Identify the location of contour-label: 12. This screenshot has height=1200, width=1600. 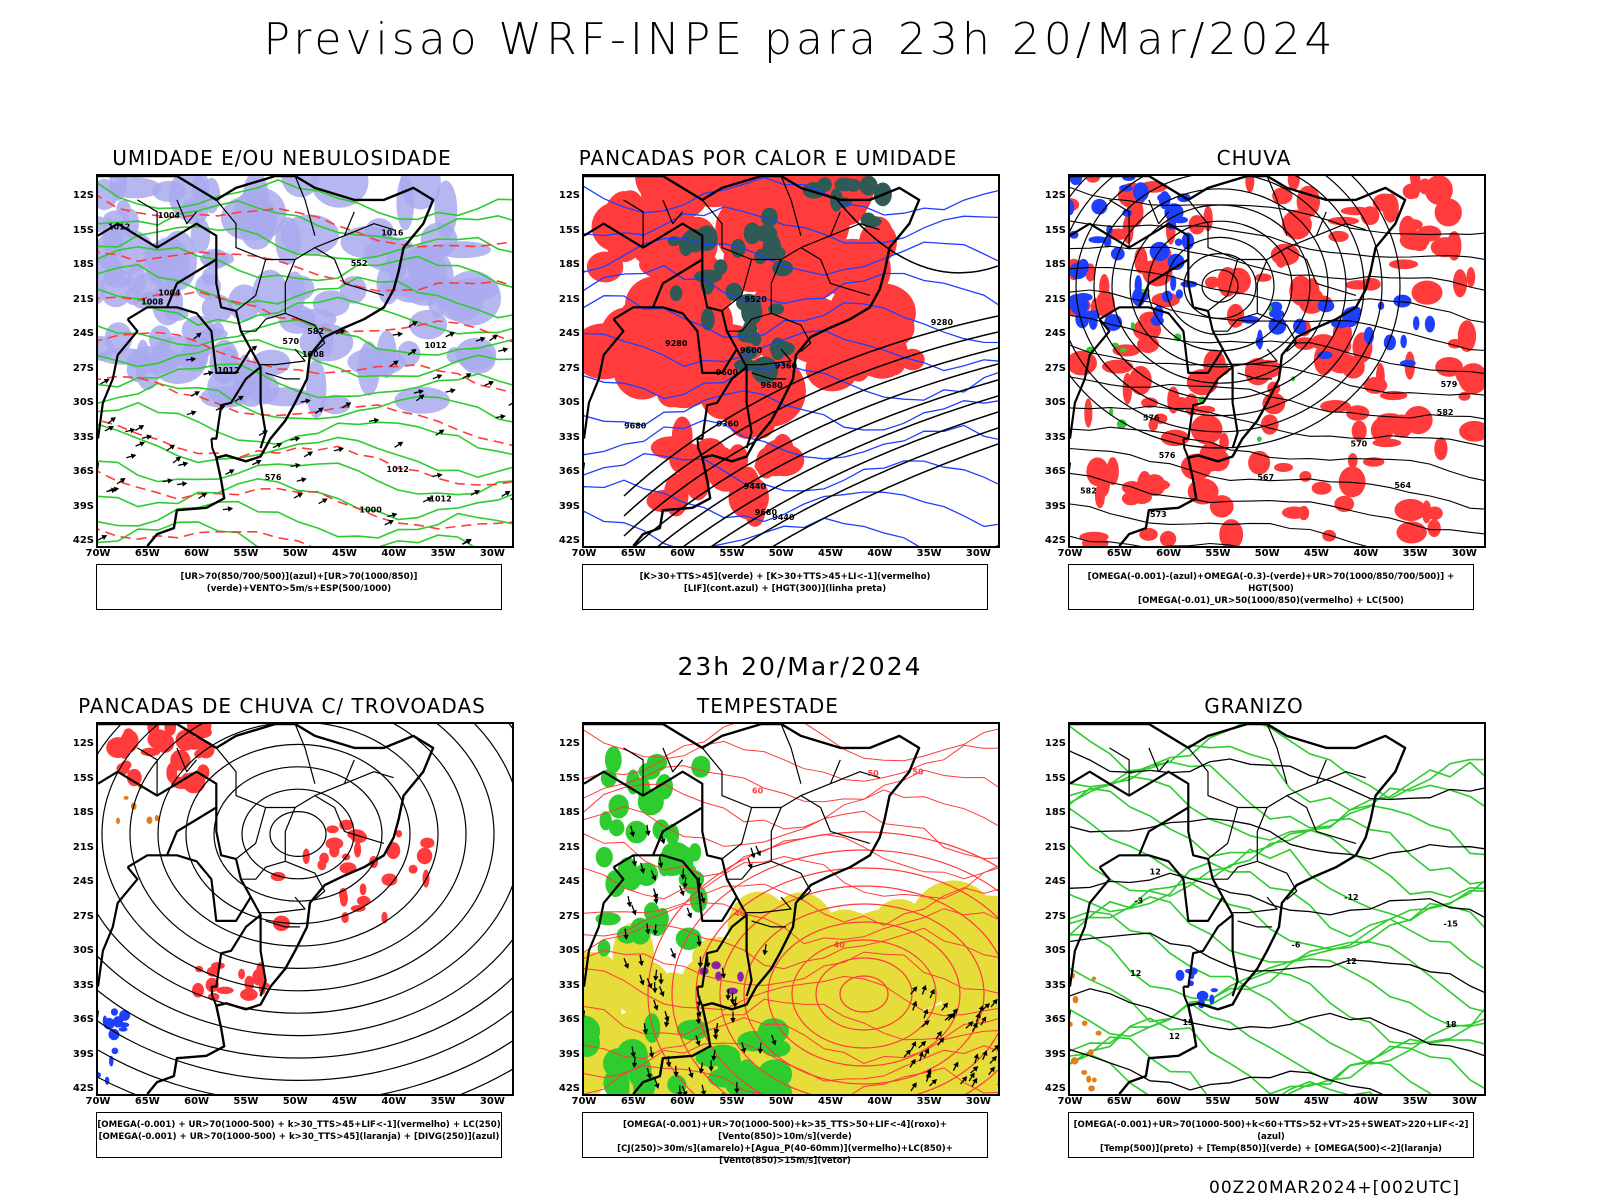
(1135, 973).